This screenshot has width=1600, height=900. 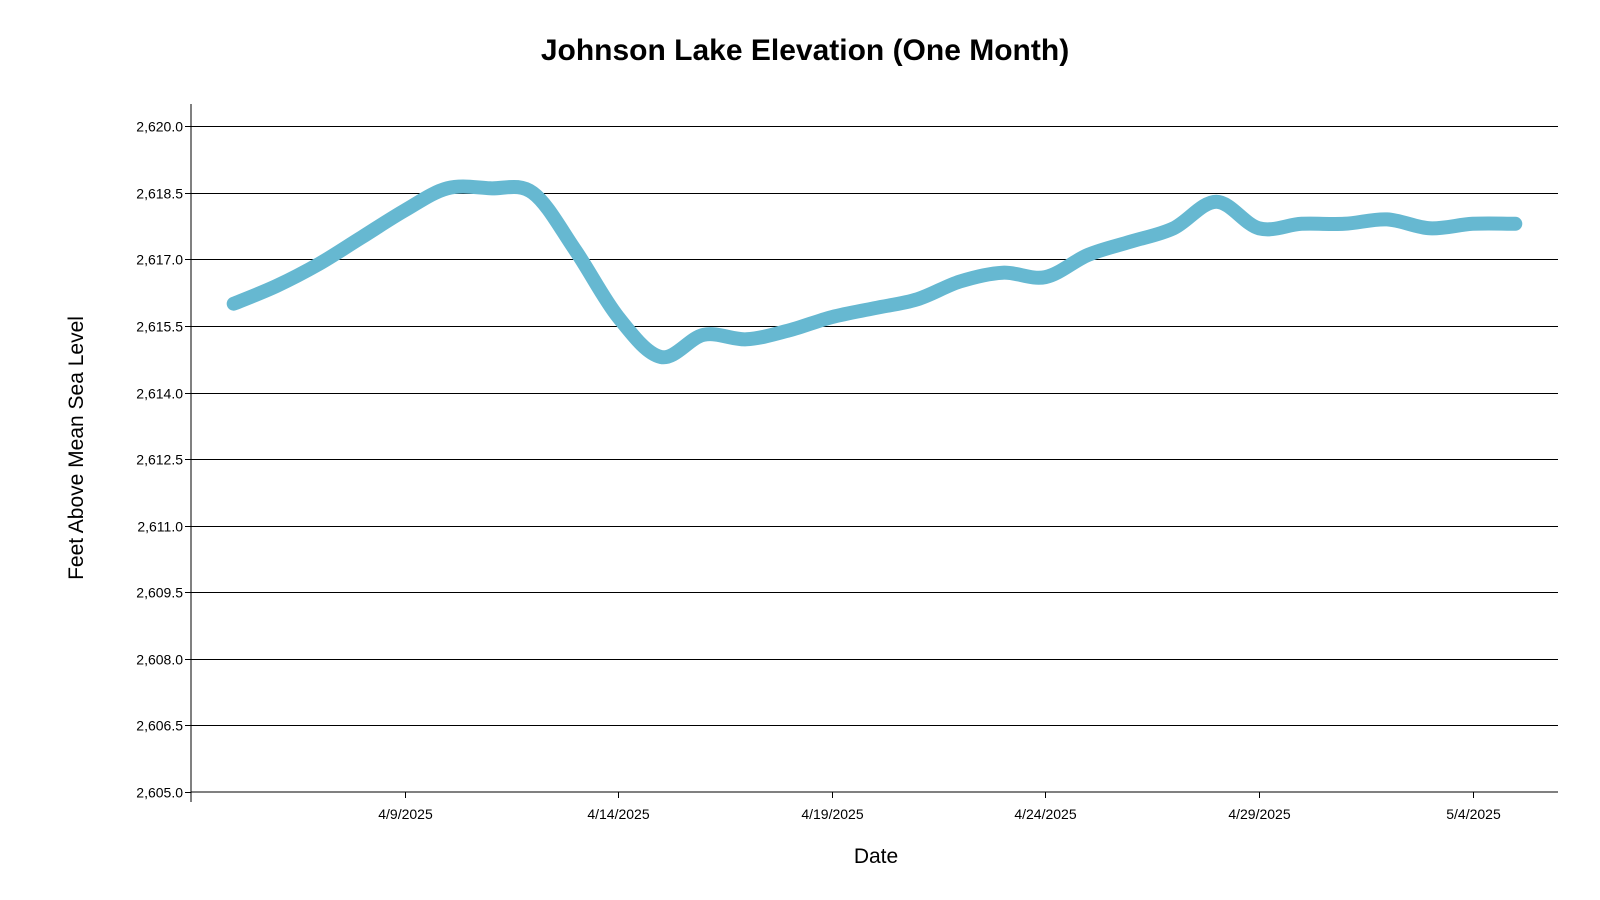 I want to click on x-tick-label: 5/4/2025, so click(x=1473, y=814).